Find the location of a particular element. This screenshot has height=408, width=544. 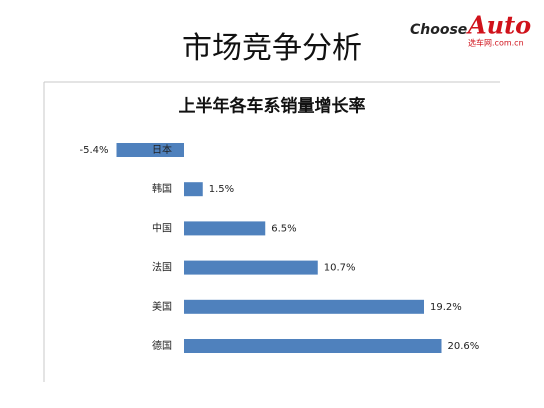

category-label: 中国 is located at coordinates (162, 227).